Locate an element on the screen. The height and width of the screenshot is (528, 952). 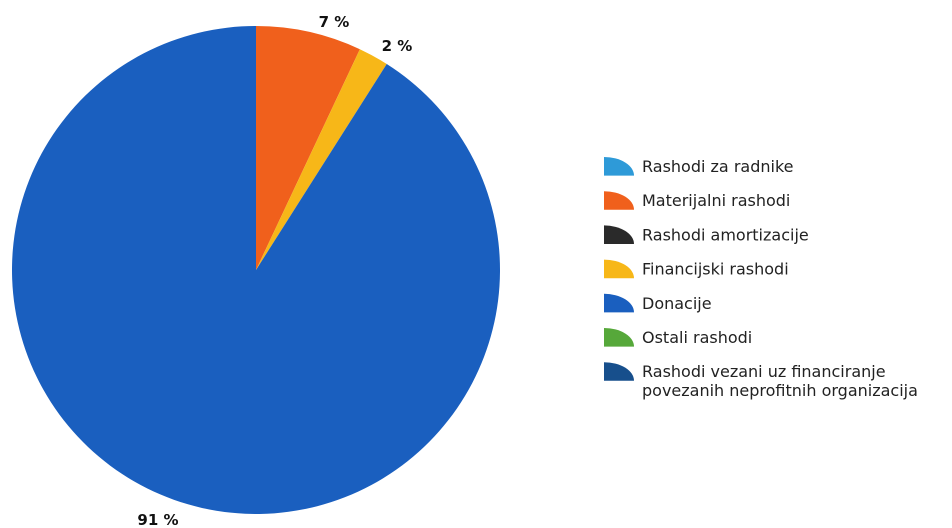
legend-swatch-financijski-rashodi is located at coordinates (619, 269).